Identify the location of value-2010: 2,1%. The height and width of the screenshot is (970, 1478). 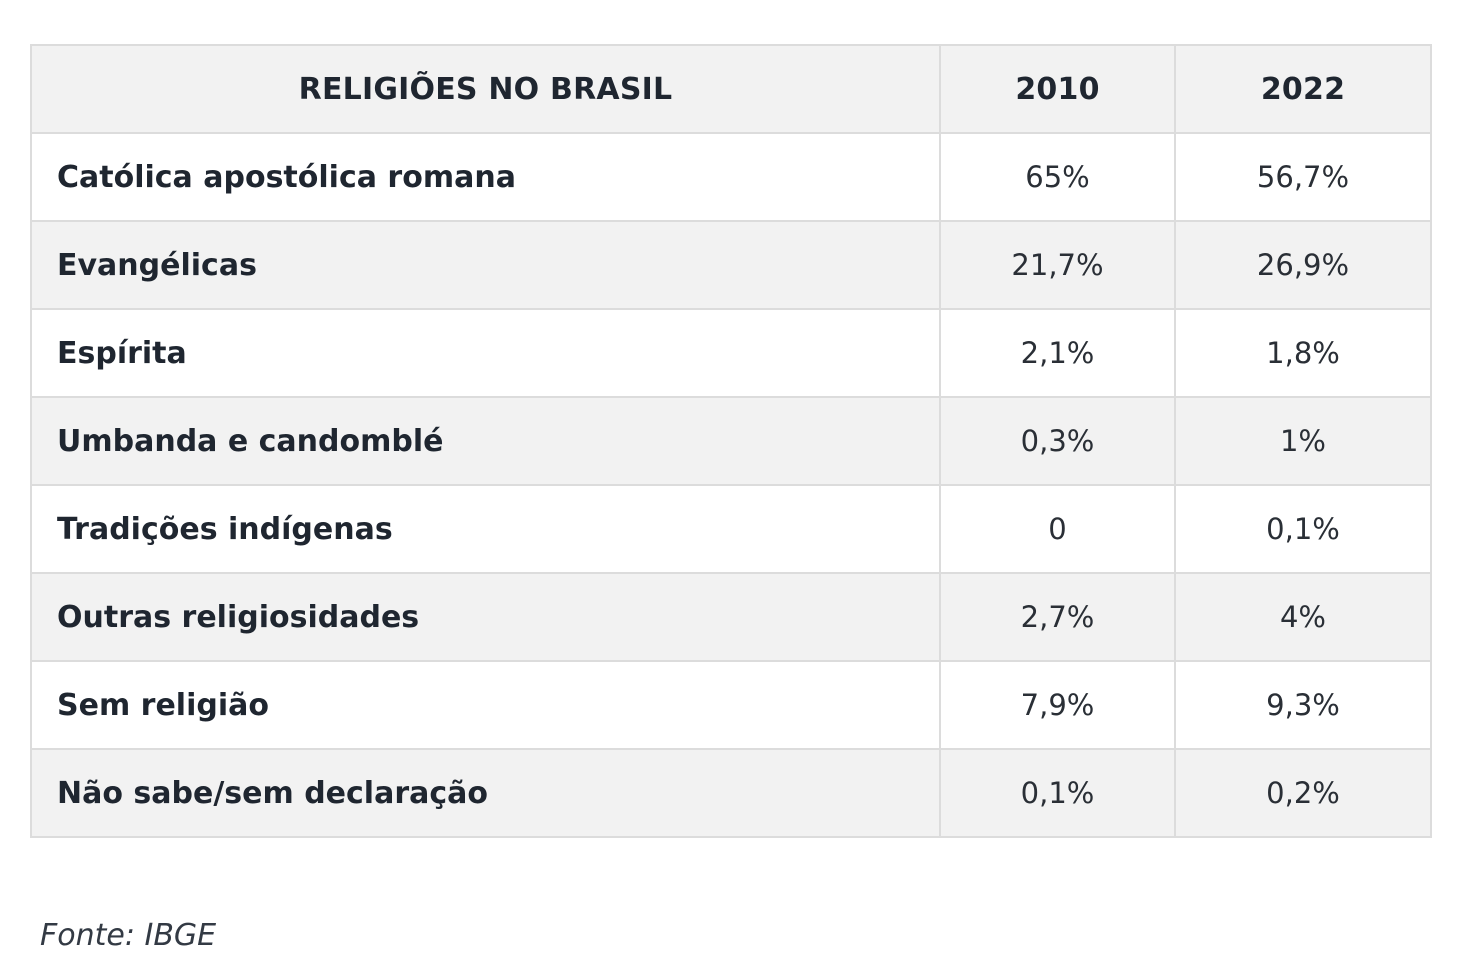
(1057, 353).